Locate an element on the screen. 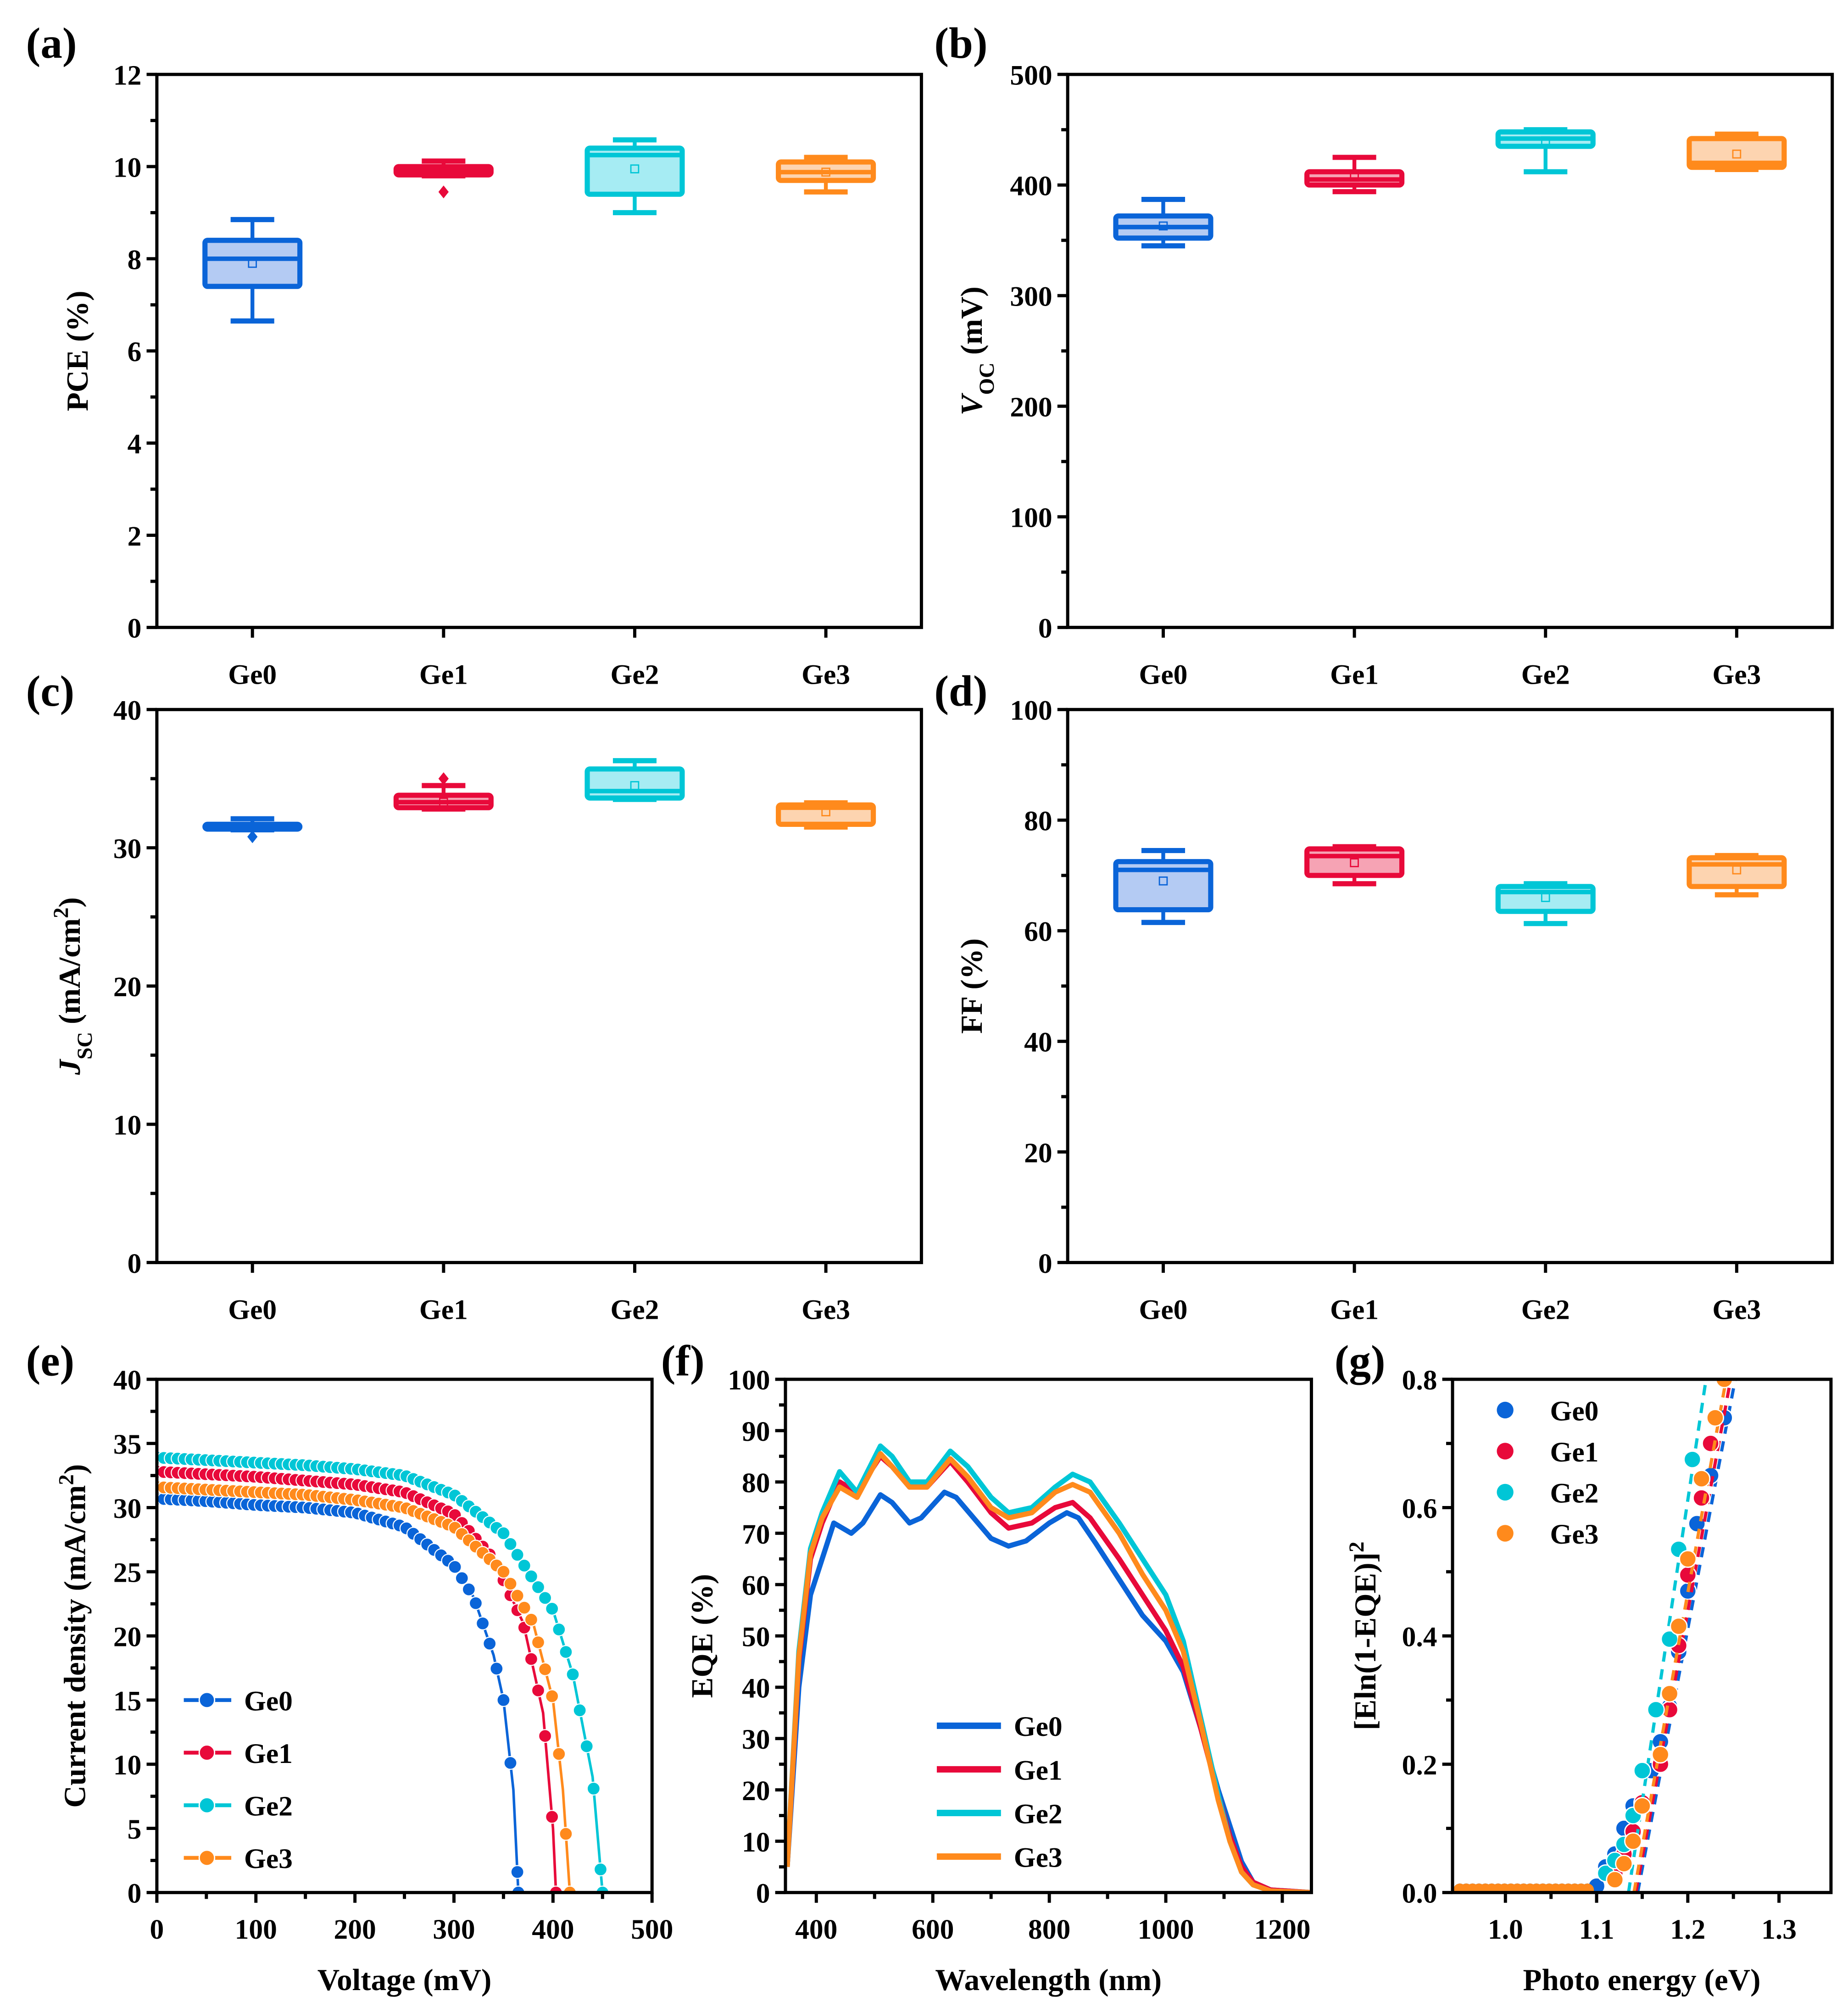 The width and height of the screenshot is (1848, 2008). y-tick-label: 0.0 is located at coordinates (1420, 1894).